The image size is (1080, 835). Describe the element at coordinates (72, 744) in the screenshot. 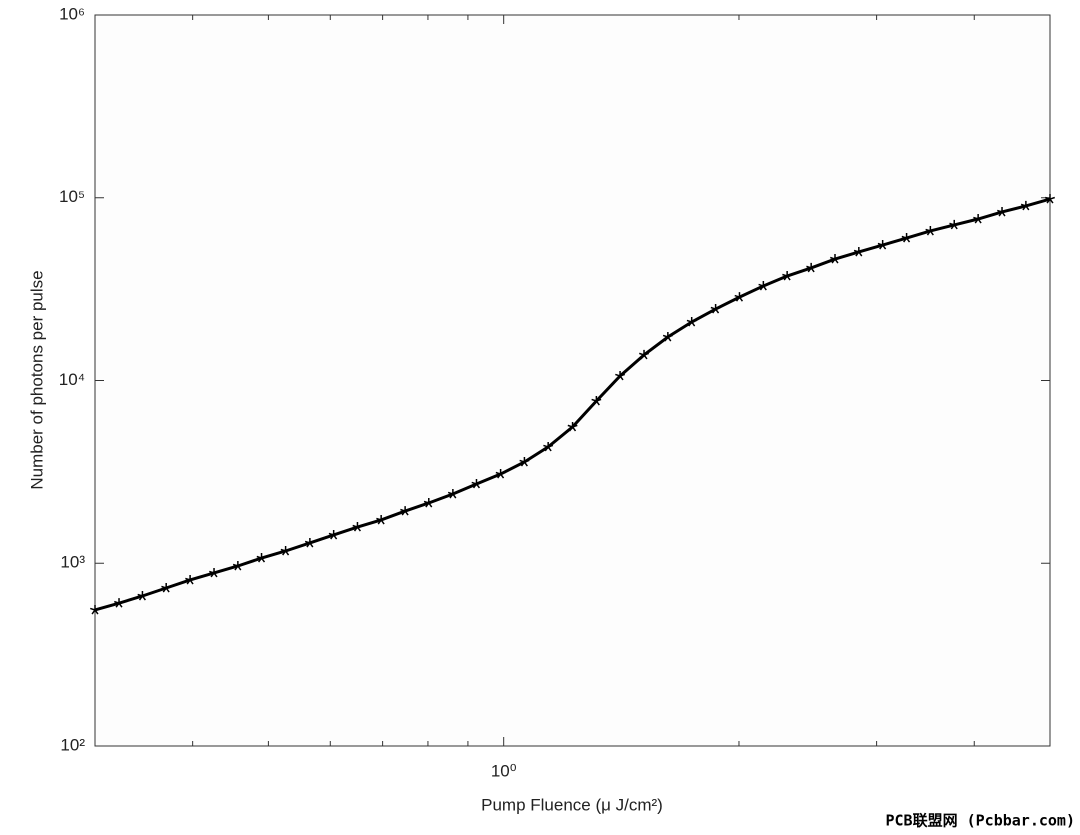

I see `y-tick-label: 10²` at that location.